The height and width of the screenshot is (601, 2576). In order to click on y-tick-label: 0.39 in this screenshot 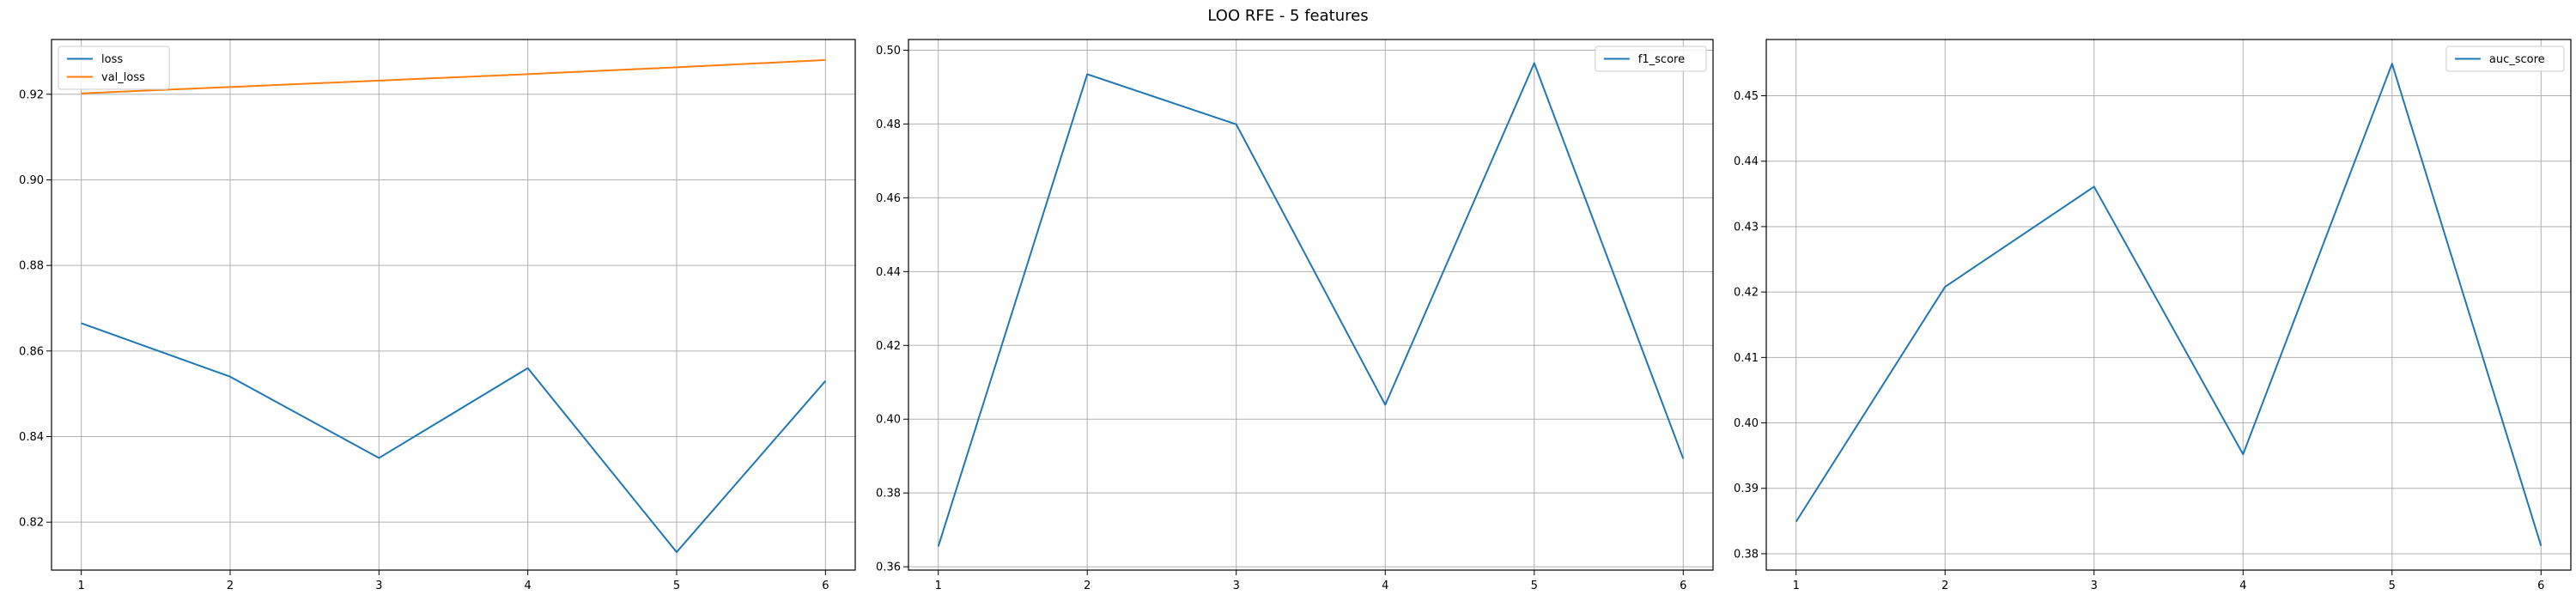, I will do `click(1747, 489)`.